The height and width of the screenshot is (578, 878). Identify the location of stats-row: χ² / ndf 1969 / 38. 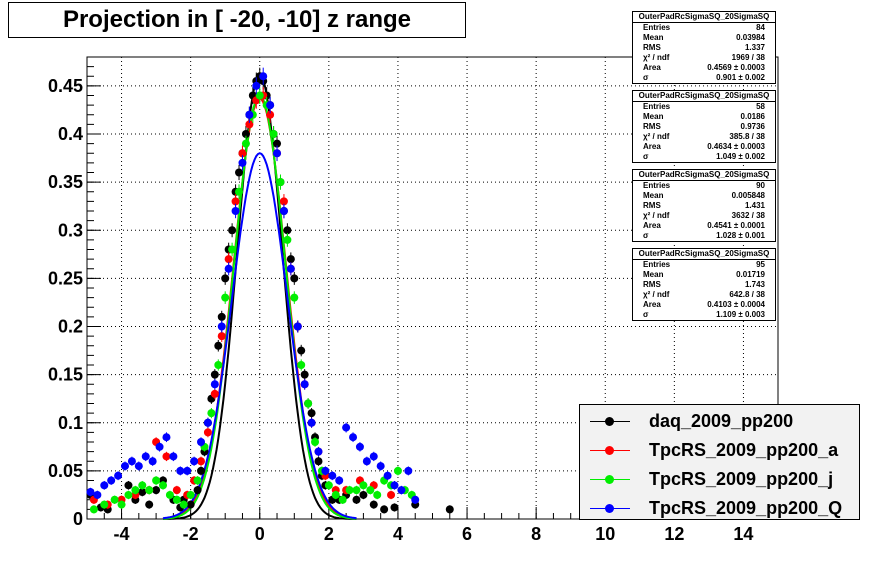
(704, 58).